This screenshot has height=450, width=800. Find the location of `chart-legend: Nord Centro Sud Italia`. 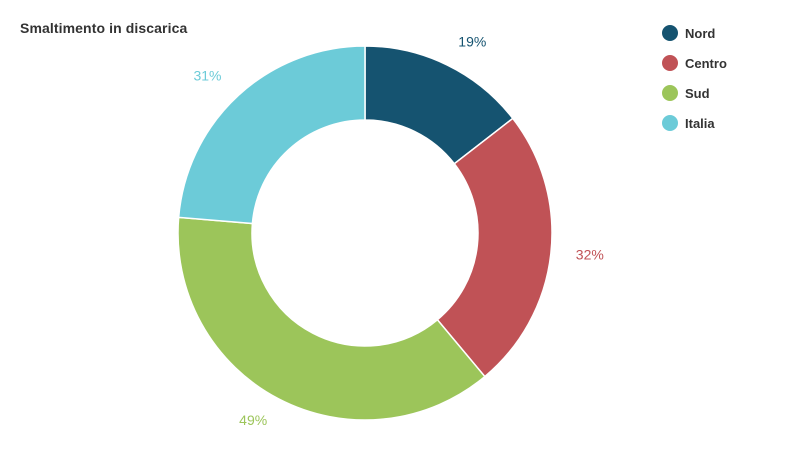

chart-legend: Nord Centro Sud Italia is located at coordinates (694, 84).